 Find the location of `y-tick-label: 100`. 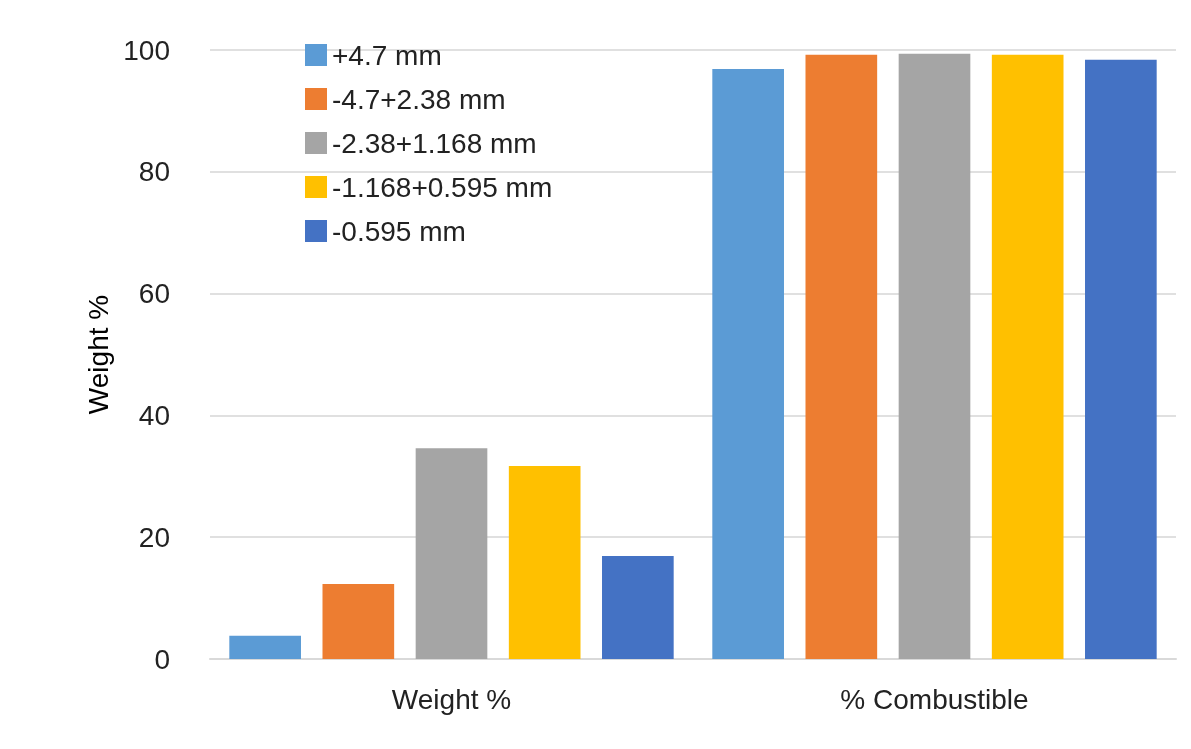

y-tick-label: 100 is located at coordinates (146, 50).